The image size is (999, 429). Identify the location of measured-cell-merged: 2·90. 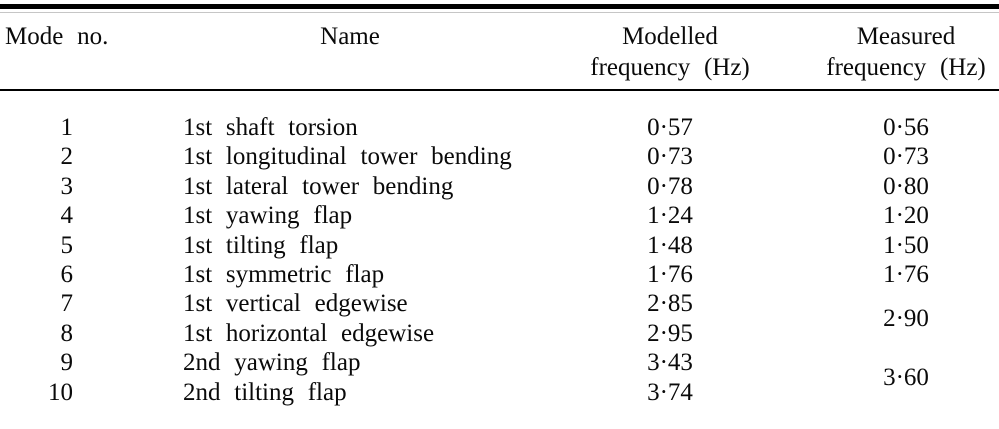
(906, 319).